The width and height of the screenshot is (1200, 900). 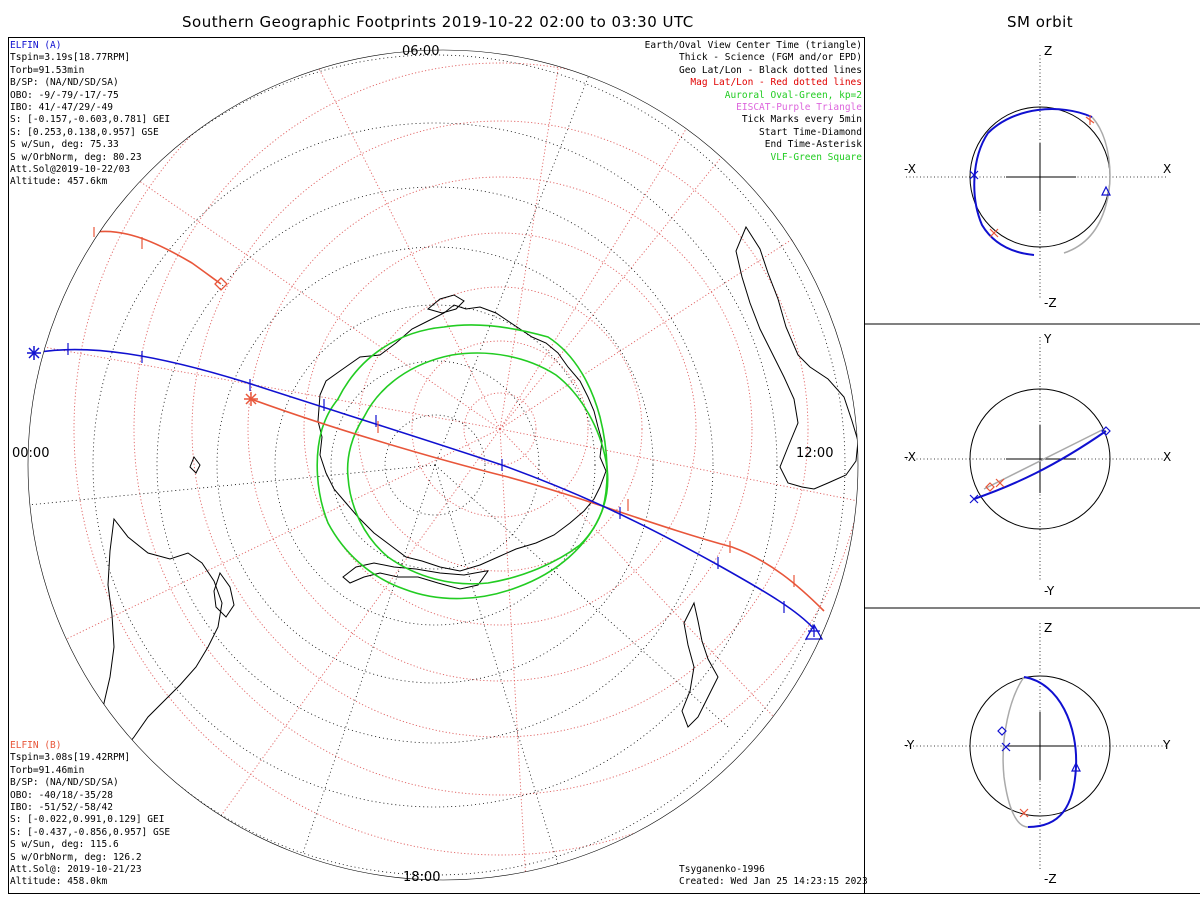 What do you see at coordinates (61, 108) in the screenshot?
I see `elfin-a-line: IBO: 41/-47/29/-49` at bounding box center [61, 108].